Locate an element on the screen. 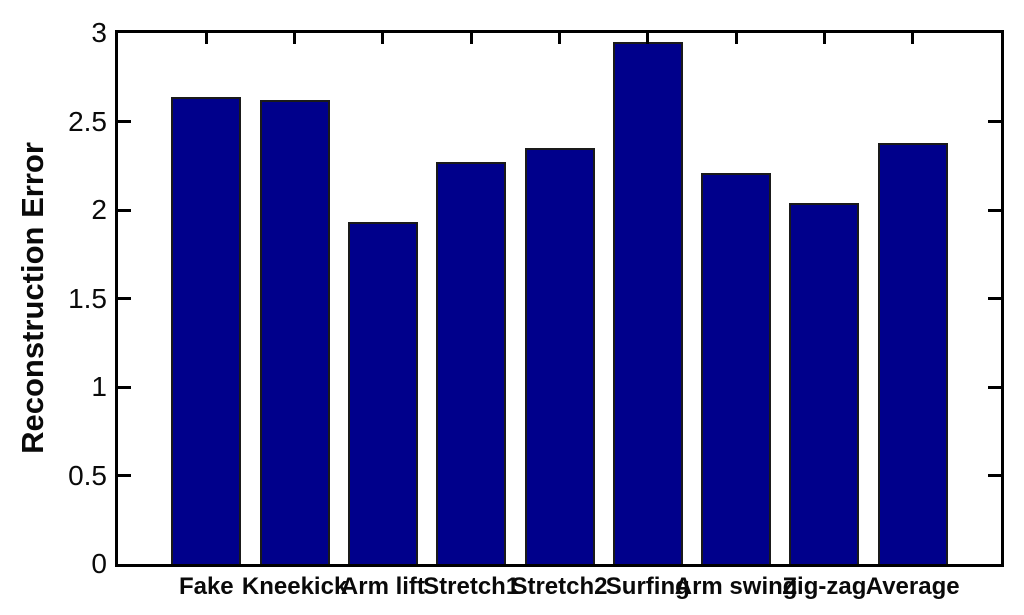  y-tick-label-1-5: 1.5 is located at coordinates (87, 298).